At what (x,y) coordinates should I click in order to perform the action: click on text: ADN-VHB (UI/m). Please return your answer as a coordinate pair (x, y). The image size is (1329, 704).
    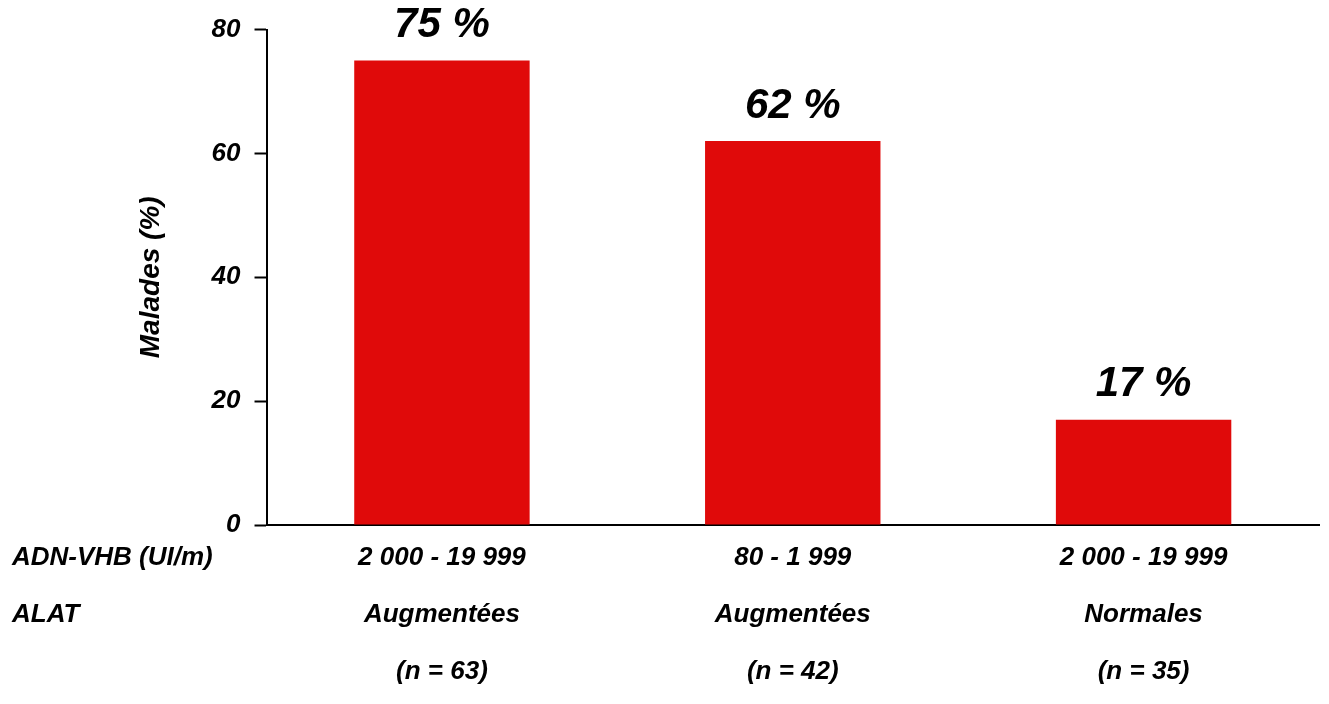
    Looking at the image, I should click on (112, 555).